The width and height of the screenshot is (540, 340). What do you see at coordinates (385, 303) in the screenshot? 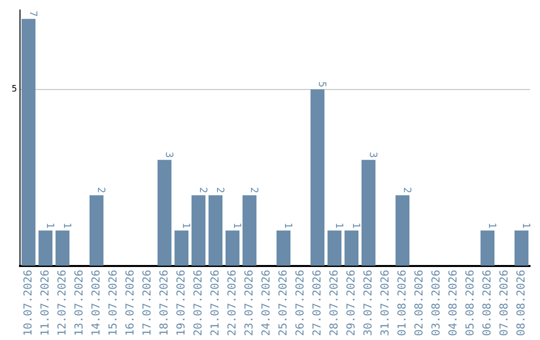
I see `x-tick-label: 31.07.2026` at bounding box center [385, 303].